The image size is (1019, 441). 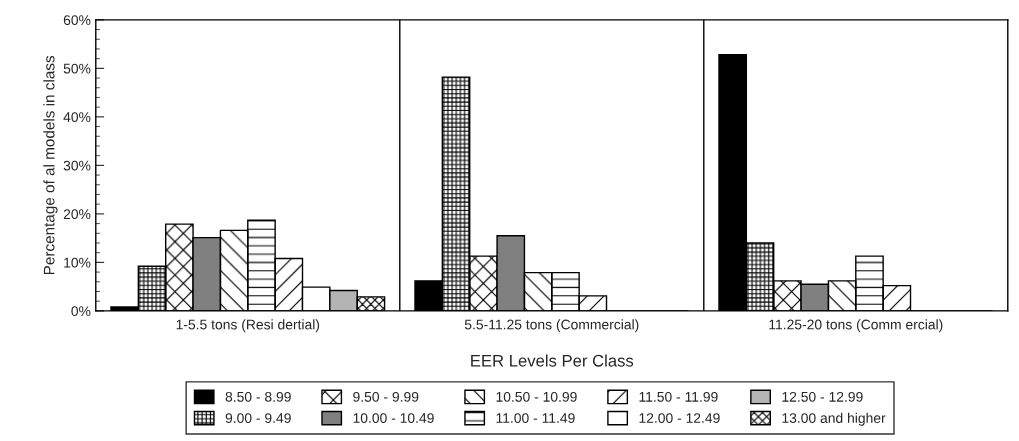 I want to click on x-tick-label: 11.25-20 tons (Comm ercial), so click(x=856, y=326).